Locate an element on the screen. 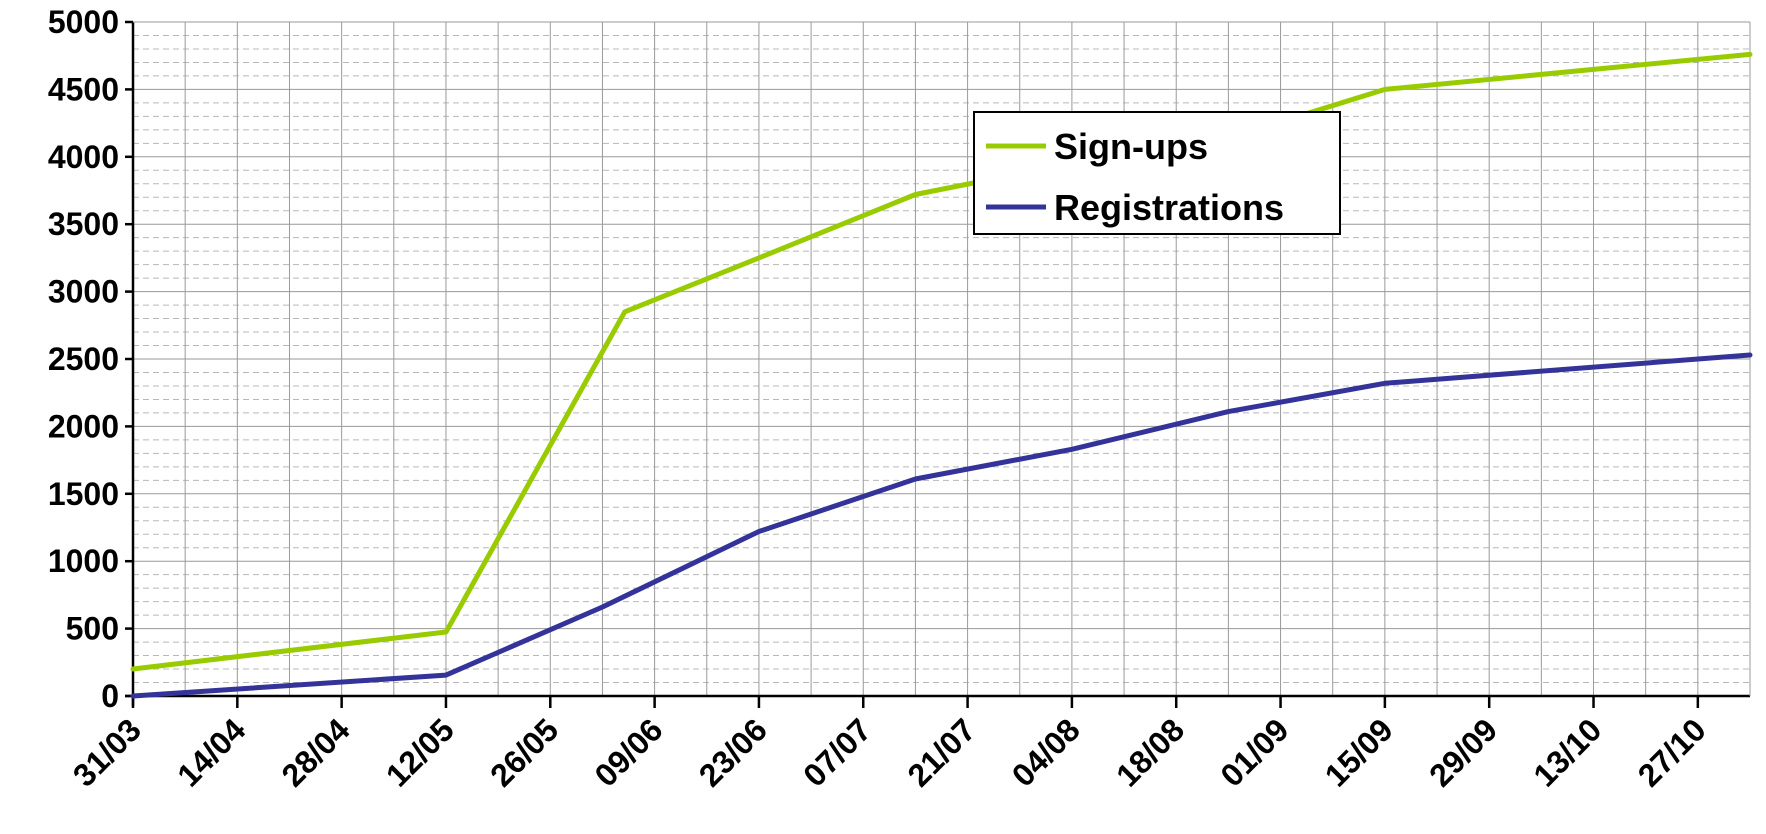 Image resolution: width=1766 pixels, height=834 pixels. x-tick-label: 15/09 is located at coordinates (1359, 752).